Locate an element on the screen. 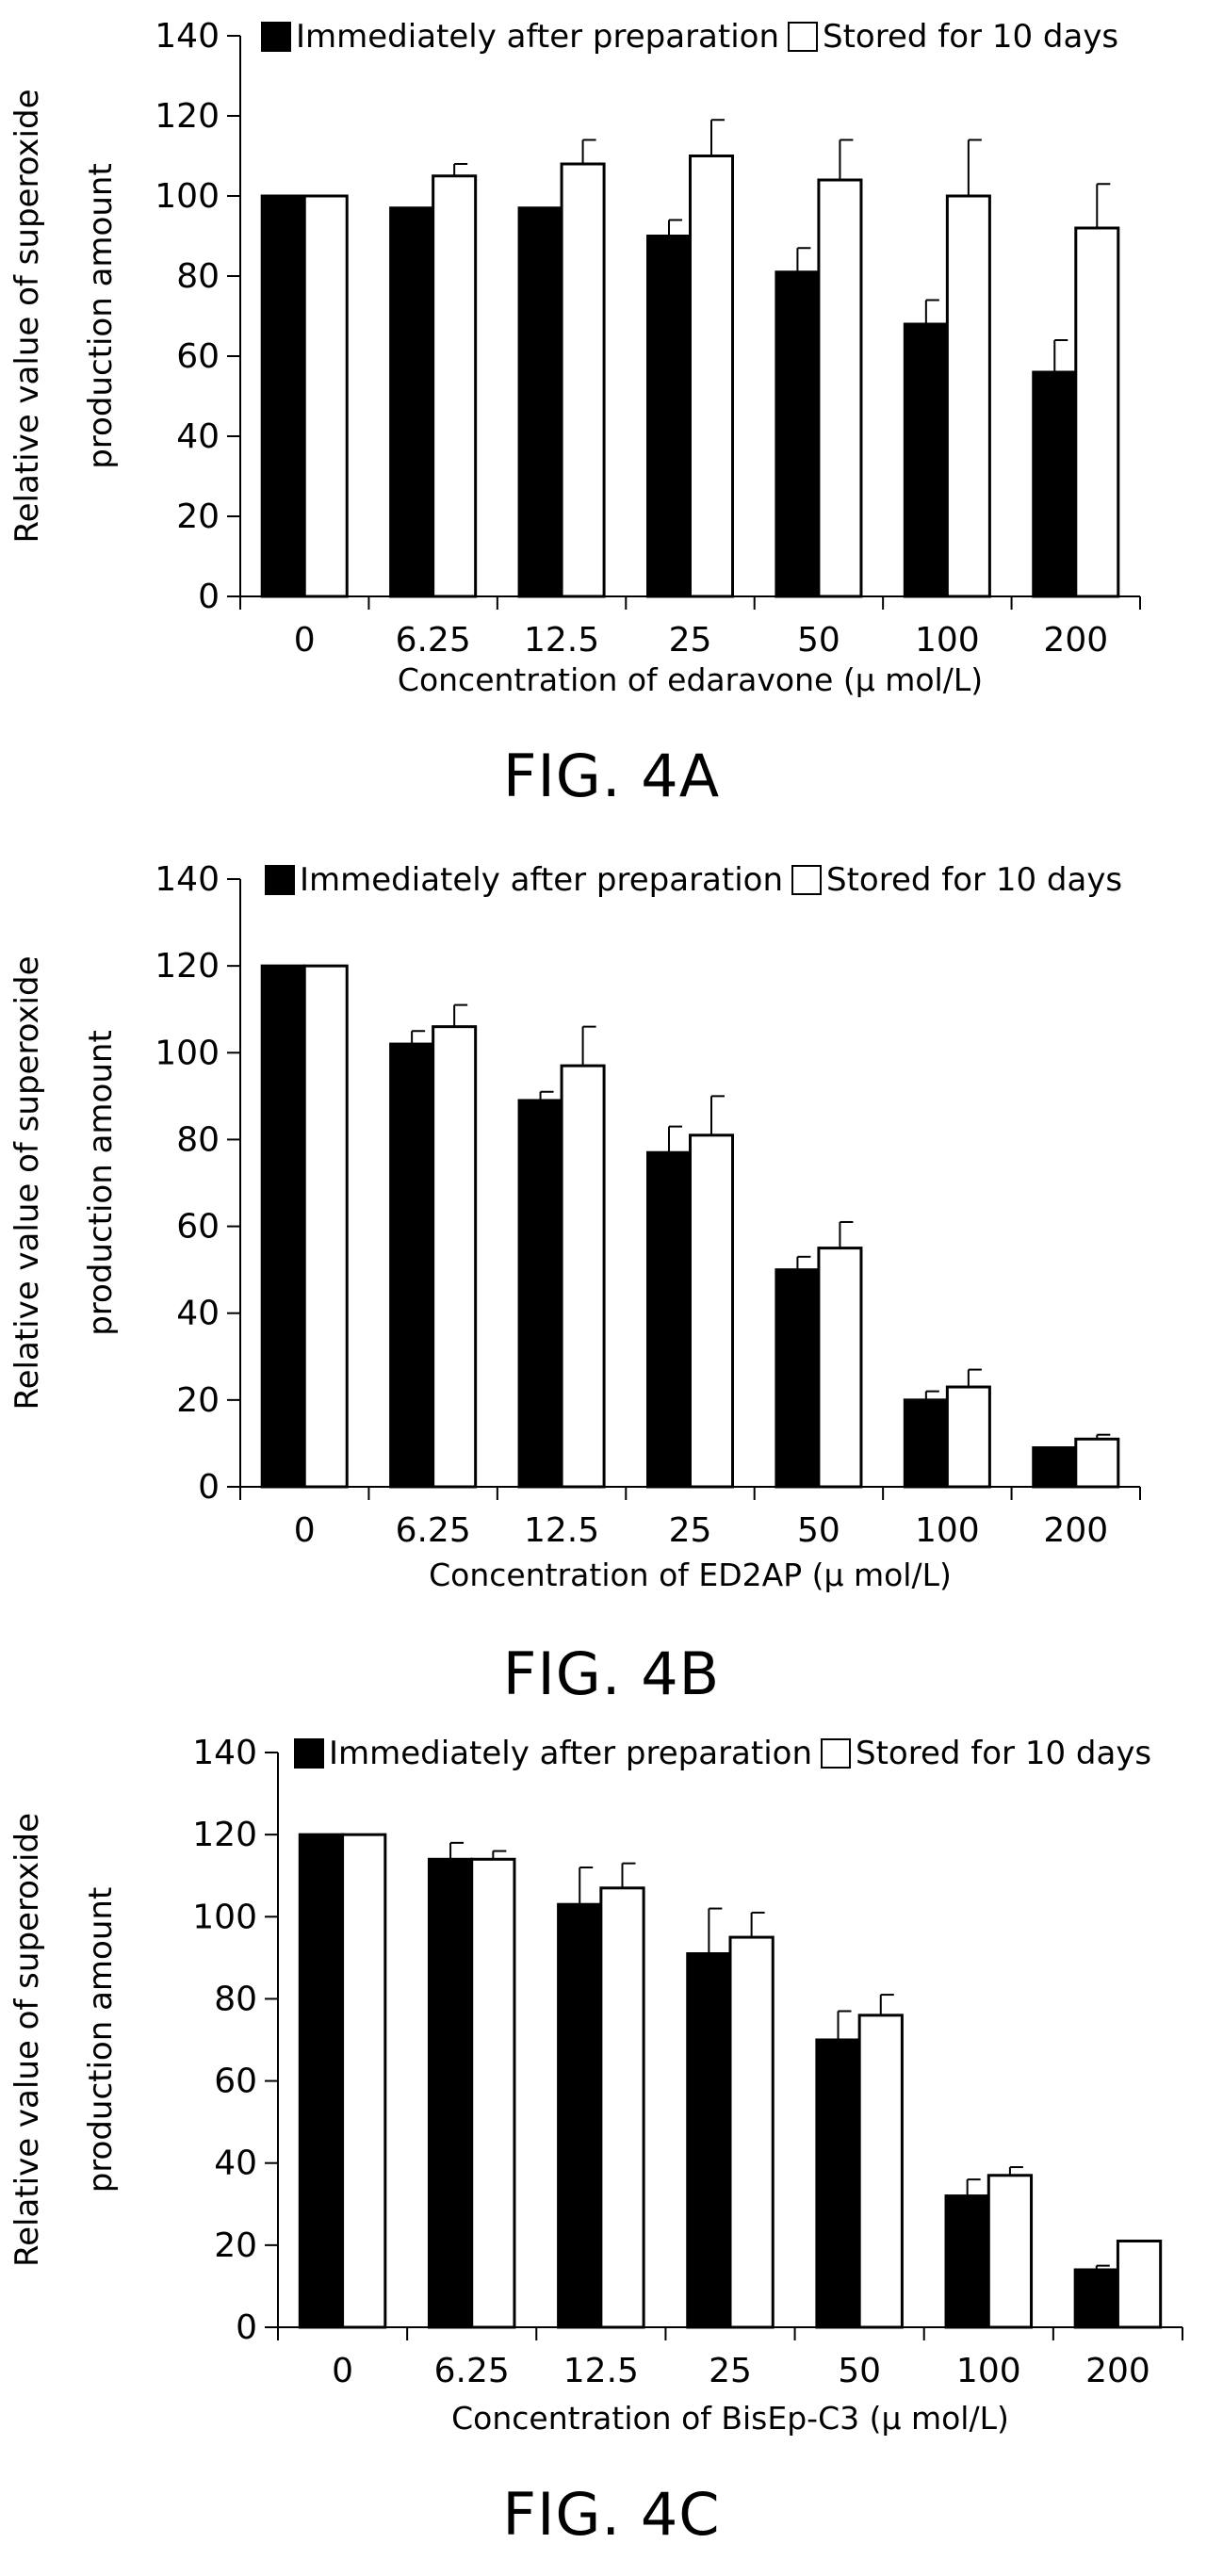 The height and width of the screenshot is (2576, 1223). legend-swatch-stored is located at coordinates (836, 1753).